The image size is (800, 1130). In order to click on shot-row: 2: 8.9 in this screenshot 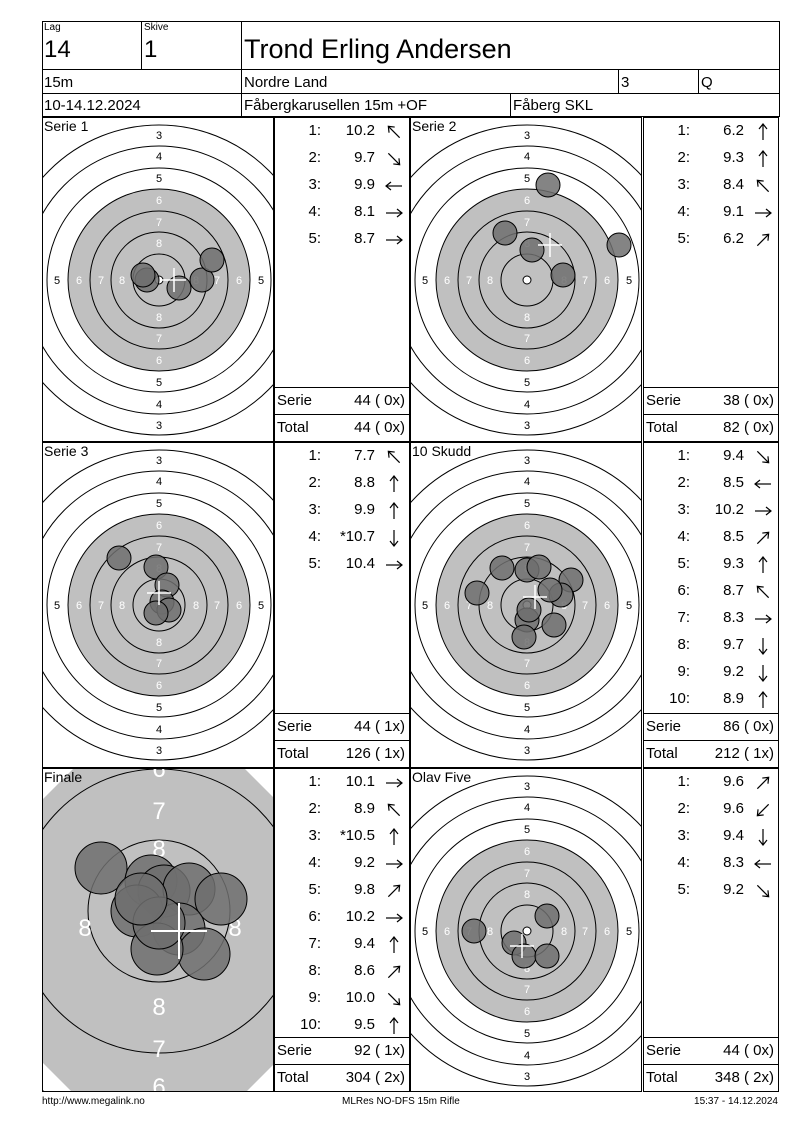, I will do `click(343, 810)`.